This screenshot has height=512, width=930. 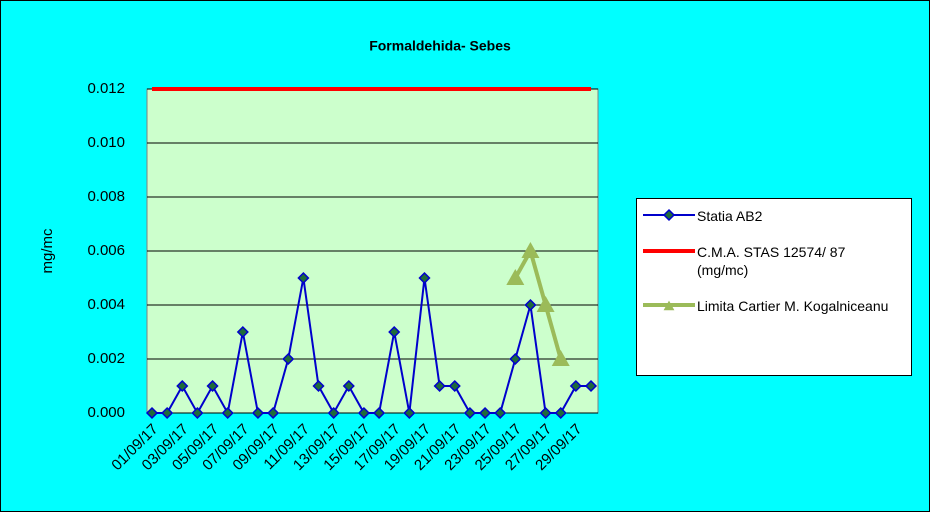 I want to click on legend-item: Statia AB2, so click(x=774, y=216).